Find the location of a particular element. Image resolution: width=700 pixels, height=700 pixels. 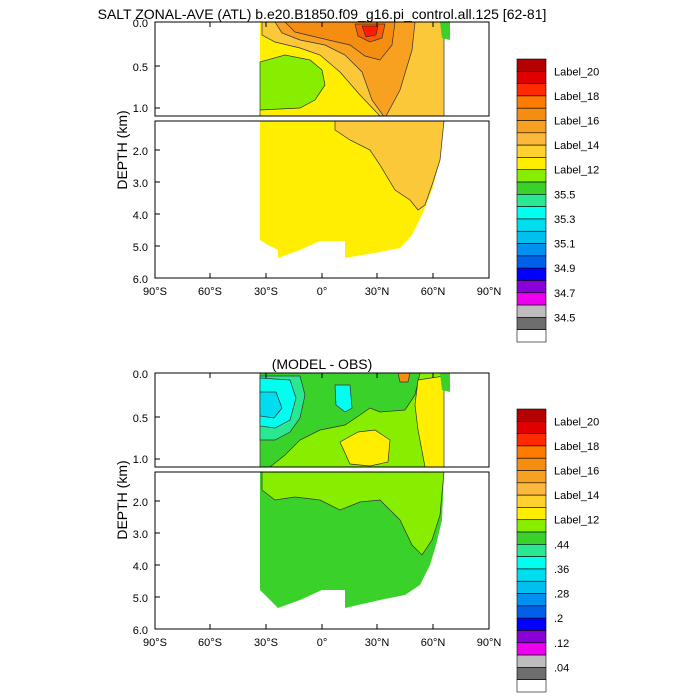

panel-2-x-tick-marks is located at coordinates (321, 501).